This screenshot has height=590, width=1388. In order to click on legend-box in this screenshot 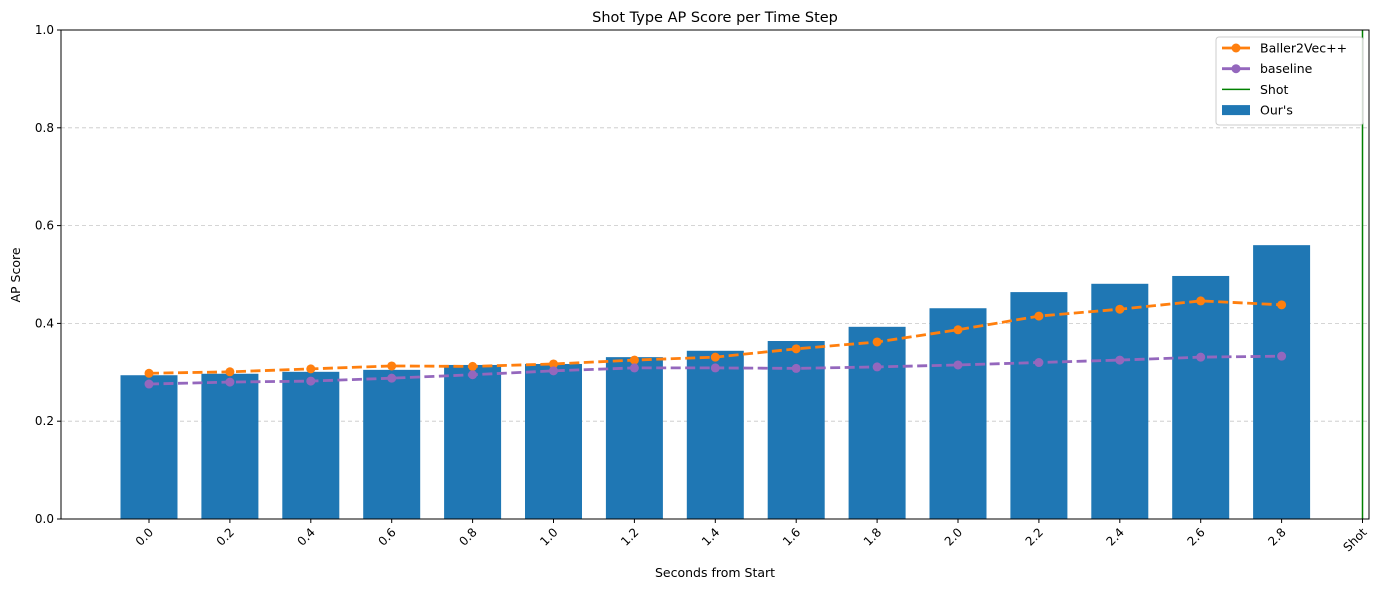, I will do `click(1289, 81)`.